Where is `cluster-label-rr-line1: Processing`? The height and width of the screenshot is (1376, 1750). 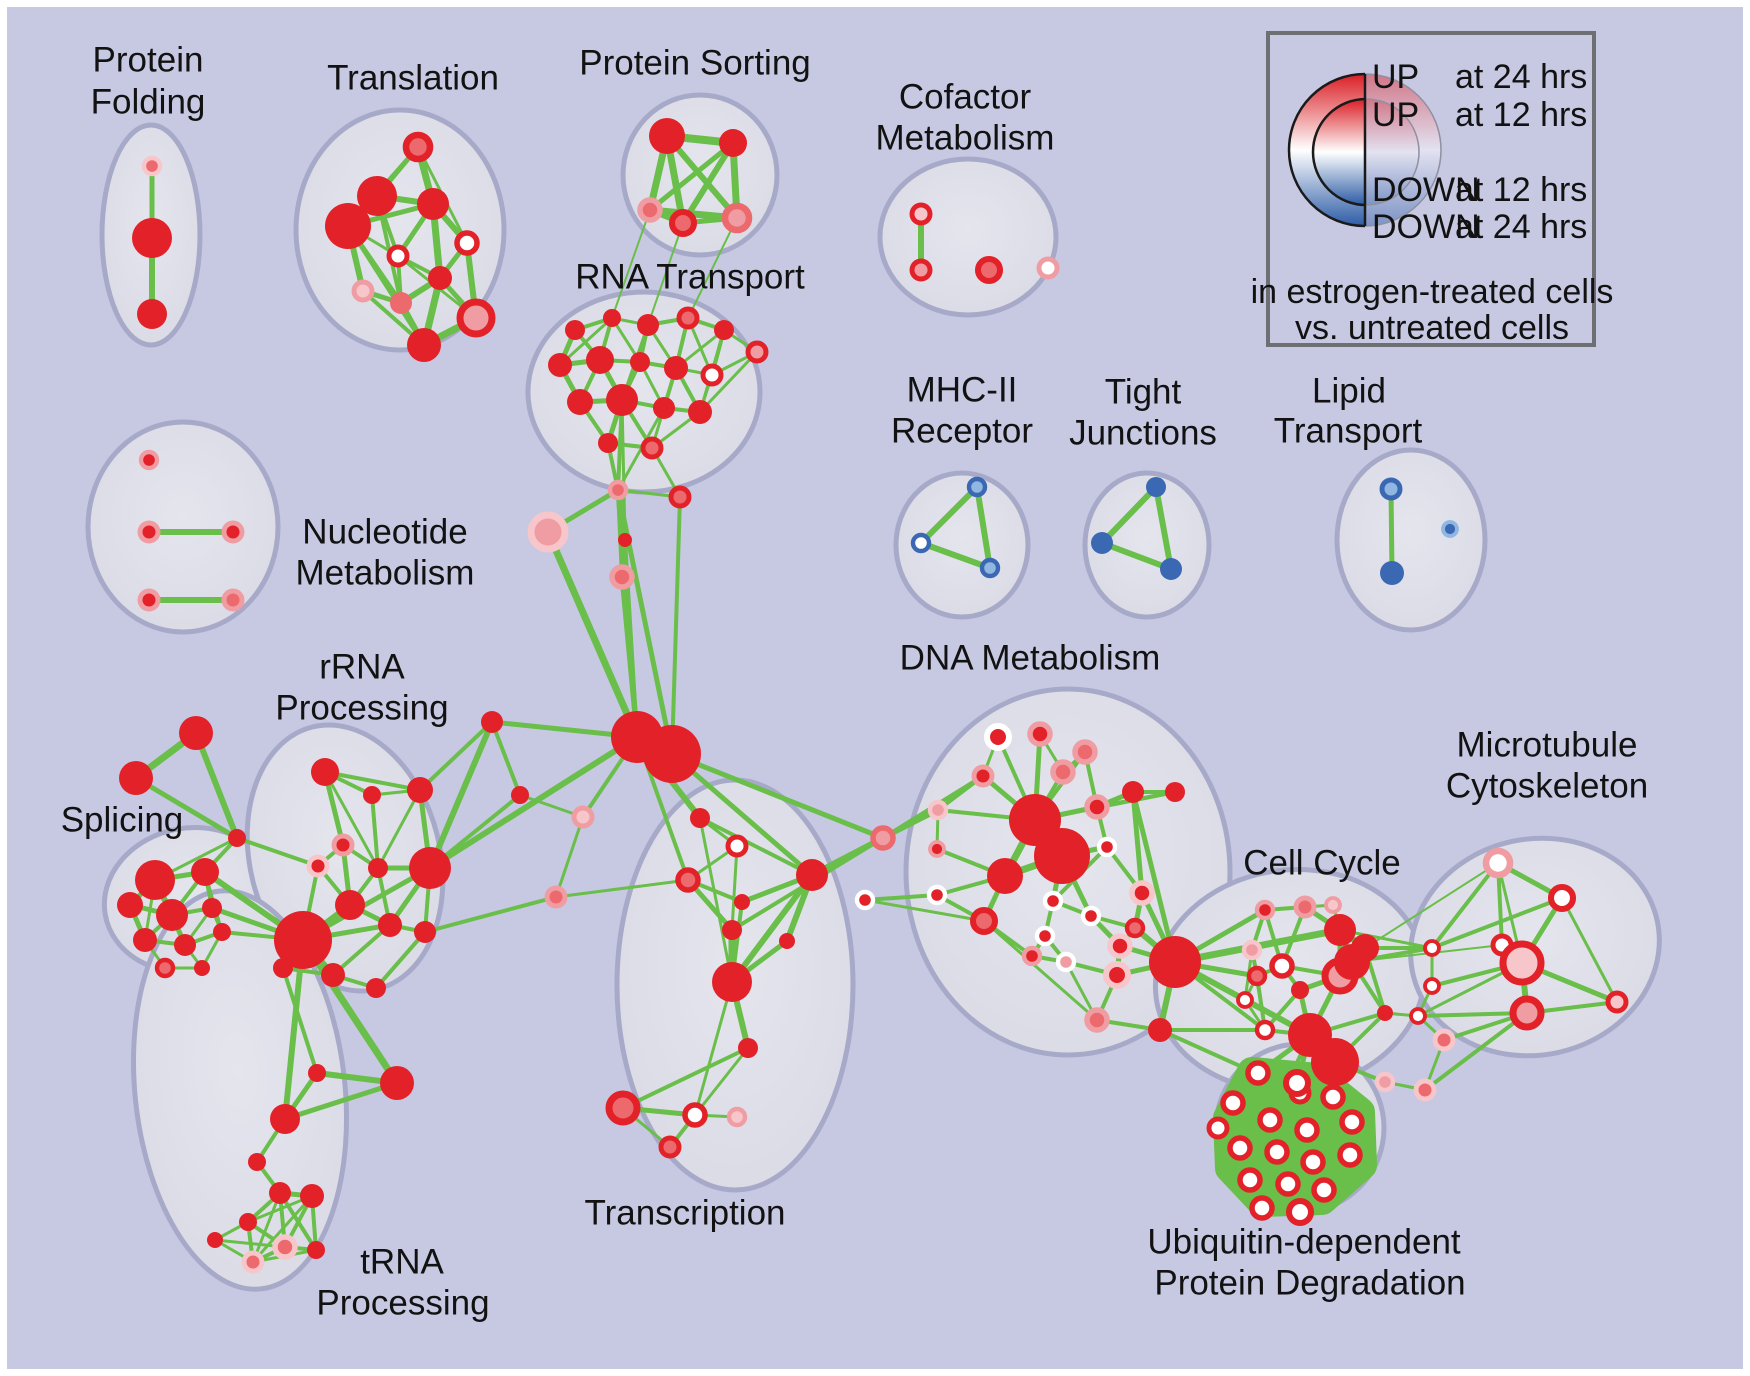 cluster-label-rr-line1: Processing is located at coordinates (361, 708).